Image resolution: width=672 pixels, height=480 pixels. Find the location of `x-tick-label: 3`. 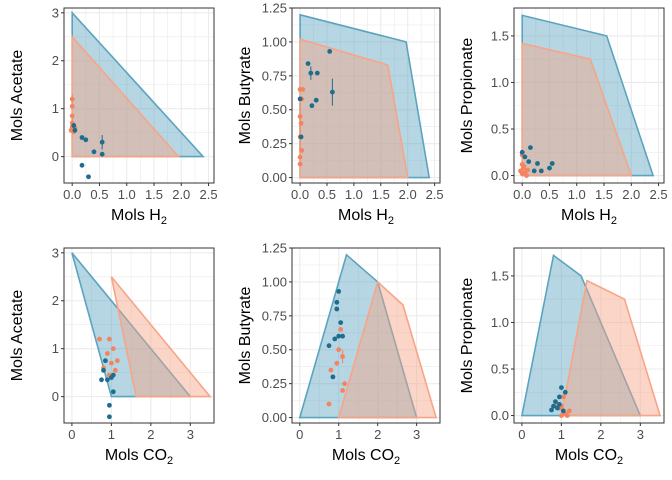

x-tick-label: 3 is located at coordinates (416, 434).